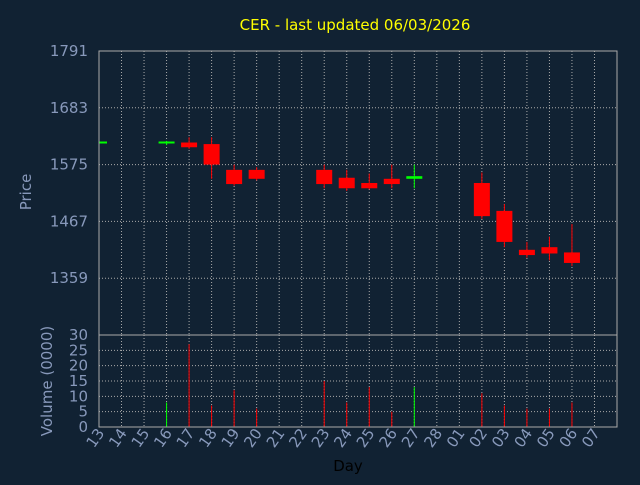 Image resolution: width=640 pixels, height=485 pixels. What do you see at coordinates (348, 466) in the screenshot?
I see `x-axis-label: Day` at bounding box center [348, 466].